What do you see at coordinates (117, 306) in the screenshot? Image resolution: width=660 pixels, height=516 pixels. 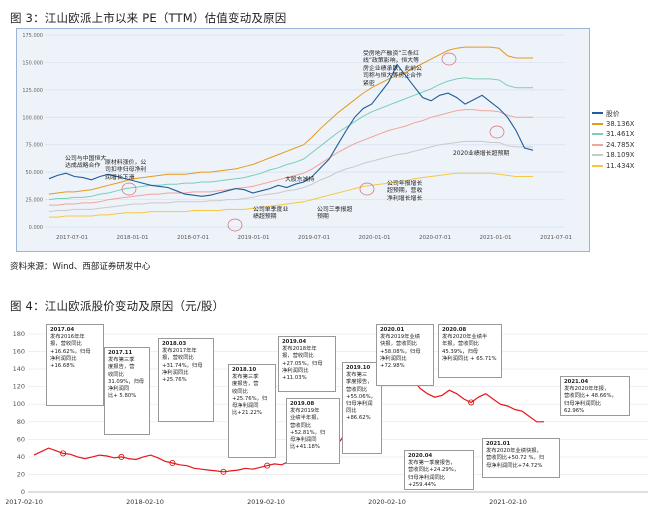 I see `figure-4-title: 图 4：江山欧派股价变动及原因（元/股）` at bounding box center [117, 306].